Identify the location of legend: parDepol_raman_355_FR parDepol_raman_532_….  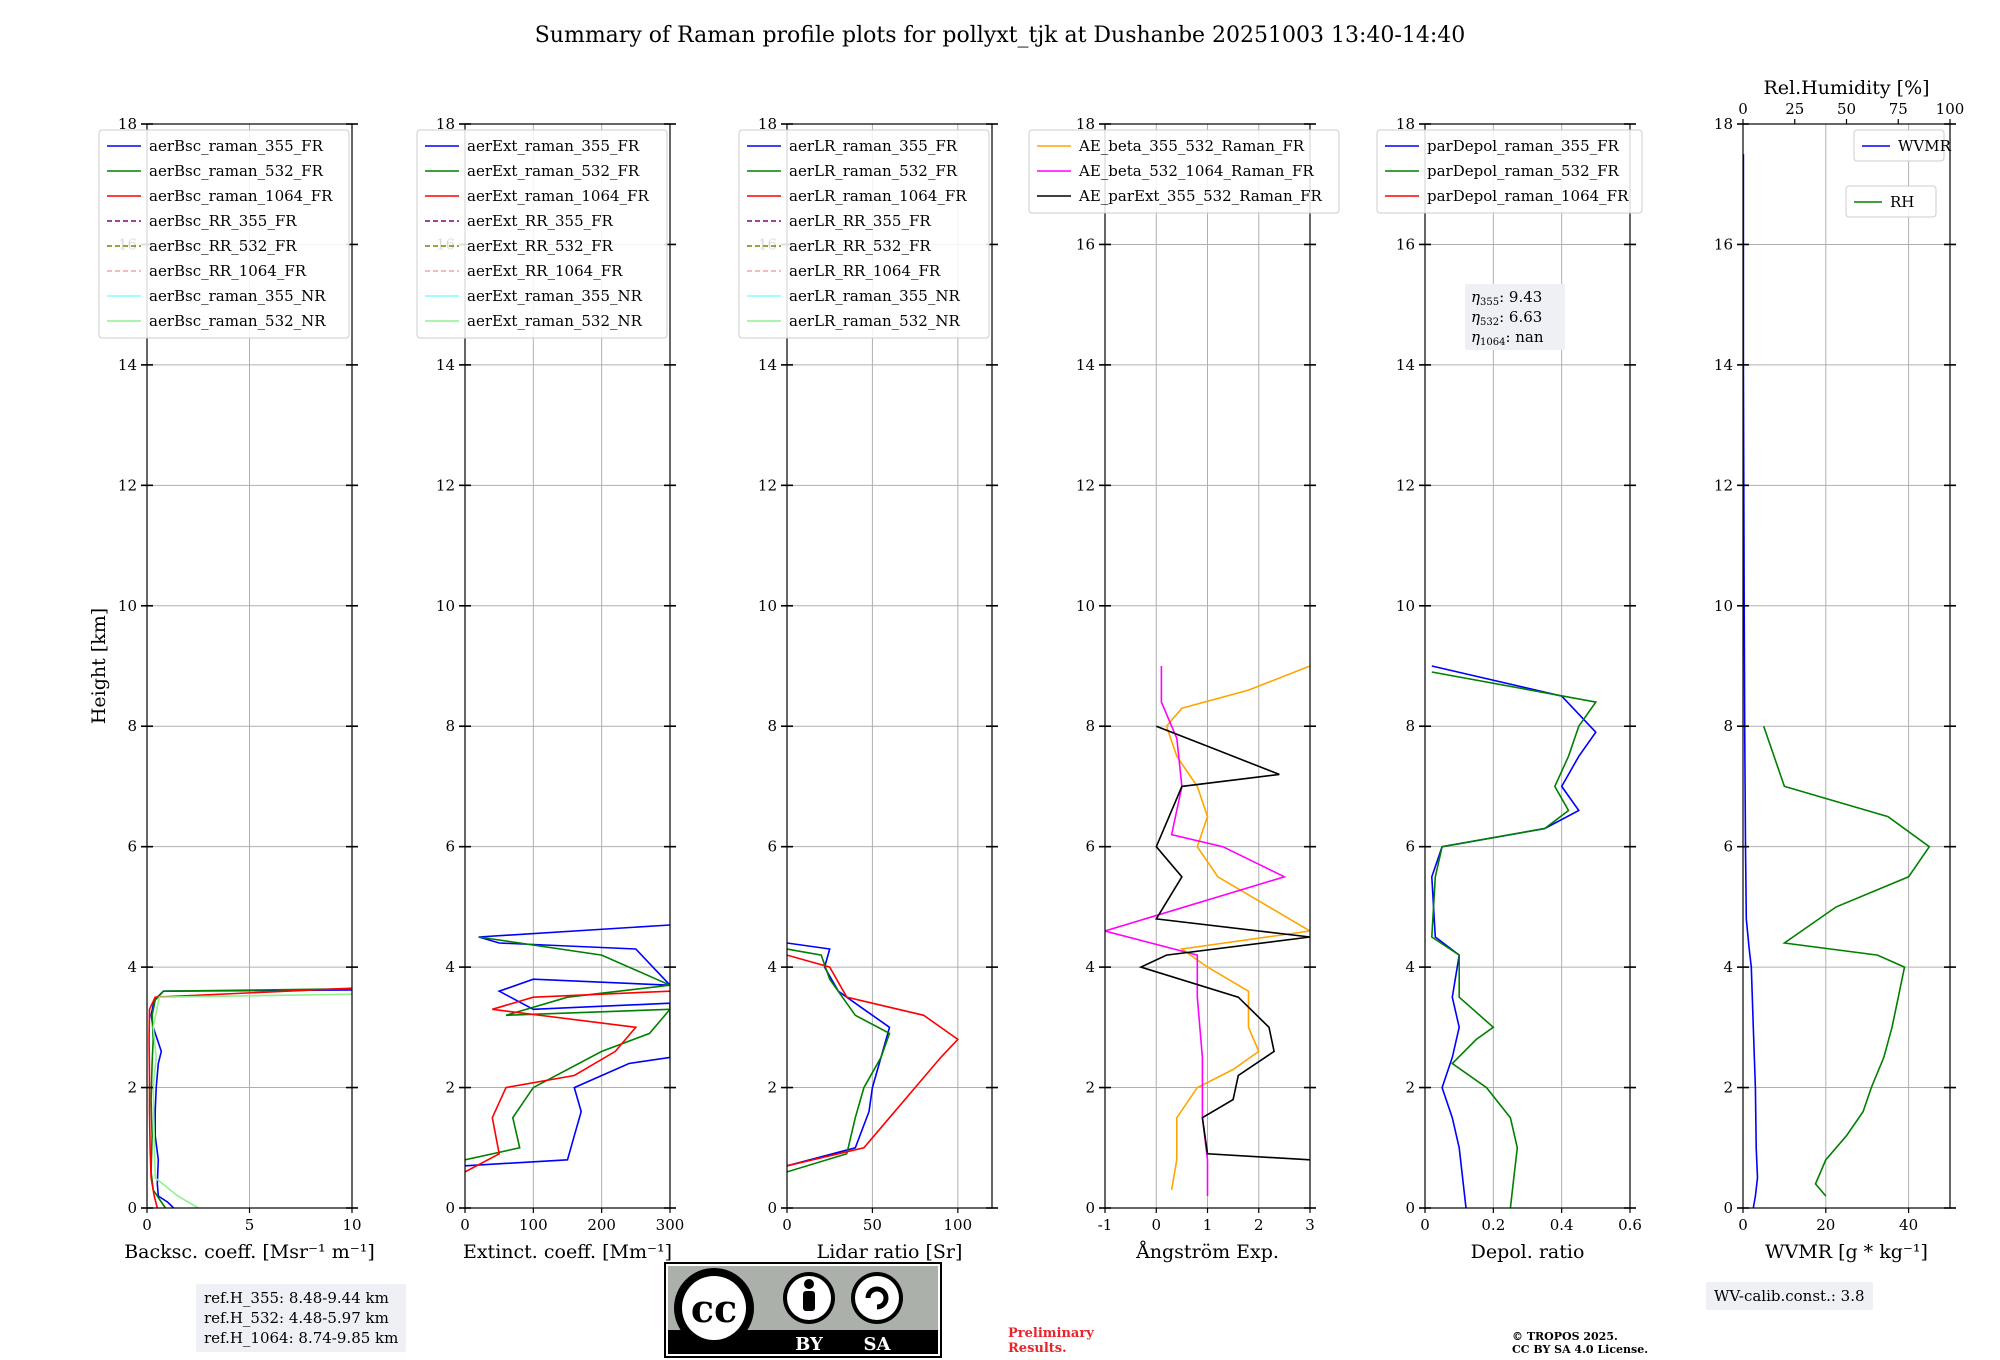
(1509, 171).